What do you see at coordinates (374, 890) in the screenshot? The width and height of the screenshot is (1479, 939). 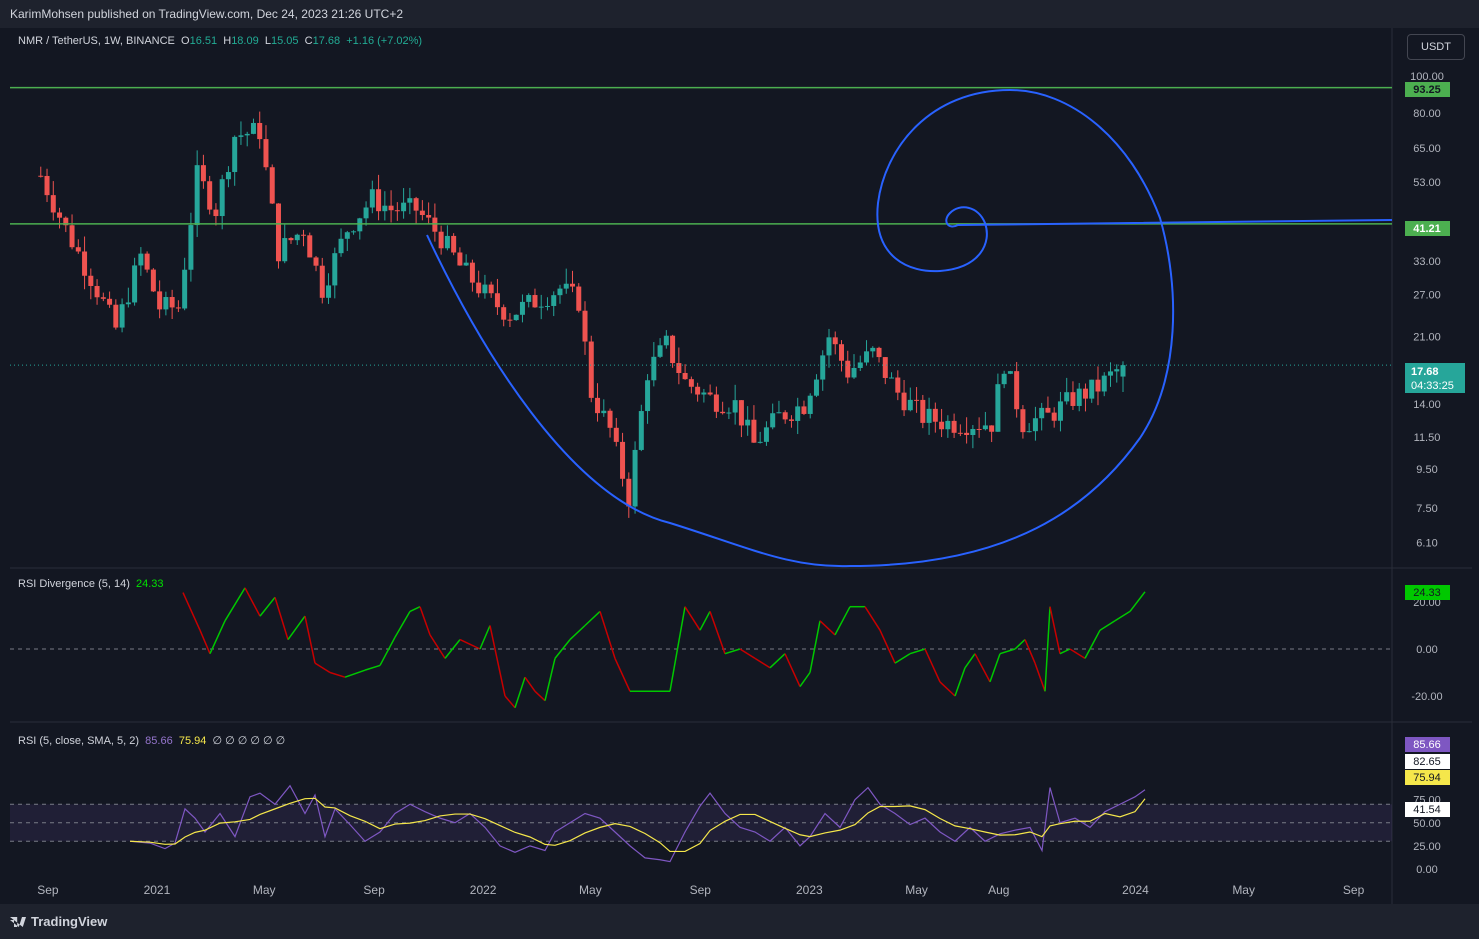 I see `time-tick-label: Sep` at bounding box center [374, 890].